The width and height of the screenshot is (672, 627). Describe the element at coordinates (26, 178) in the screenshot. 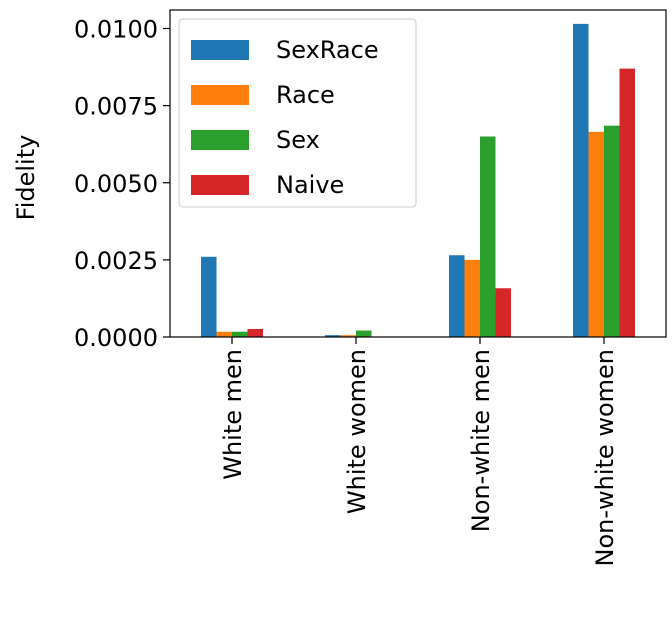

I see `y-axis-label: Fidelity` at that location.